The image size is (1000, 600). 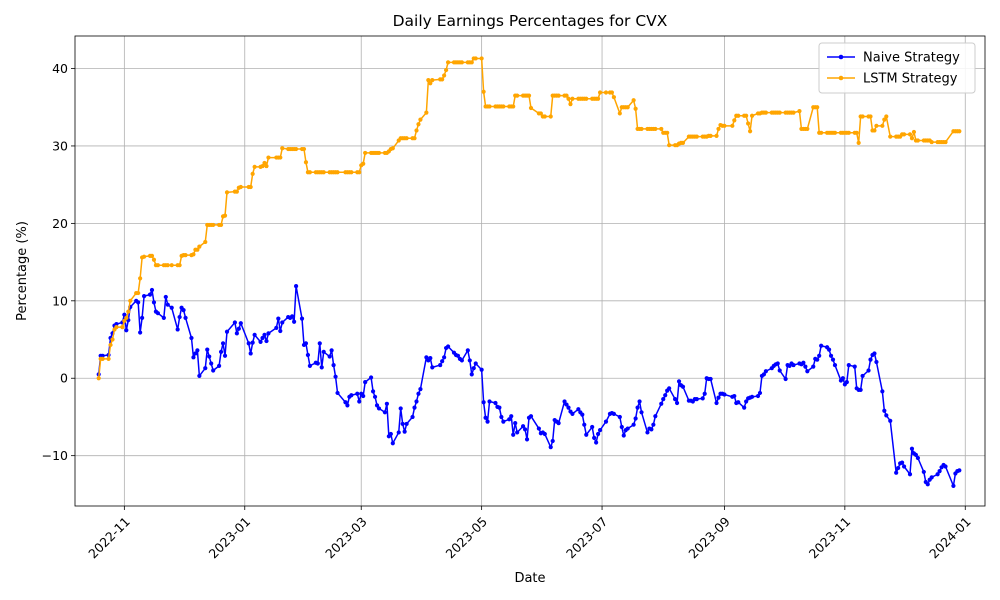 What do you see at coordinates (530, 21) in the screenshot?
I see `chart-title: Daily Earnings Percentages for CVX` at bounding box center [530, 21].